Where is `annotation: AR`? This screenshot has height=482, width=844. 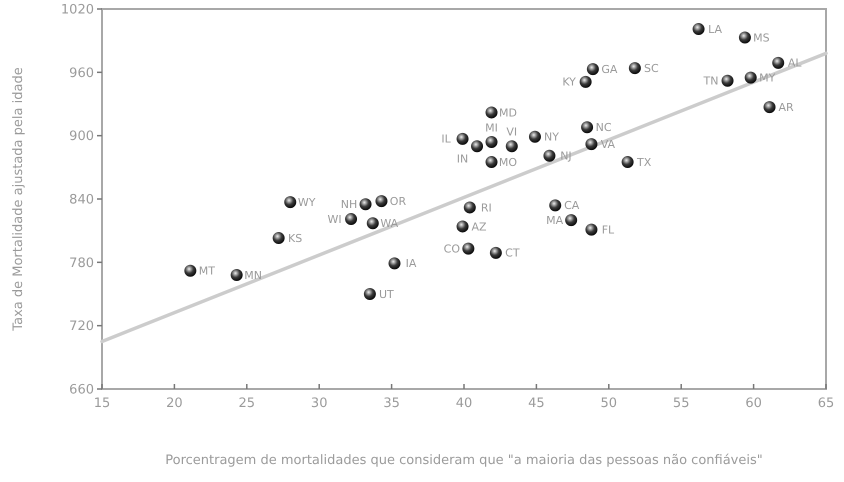
annotation: AR is located at coordinates (786, 107).